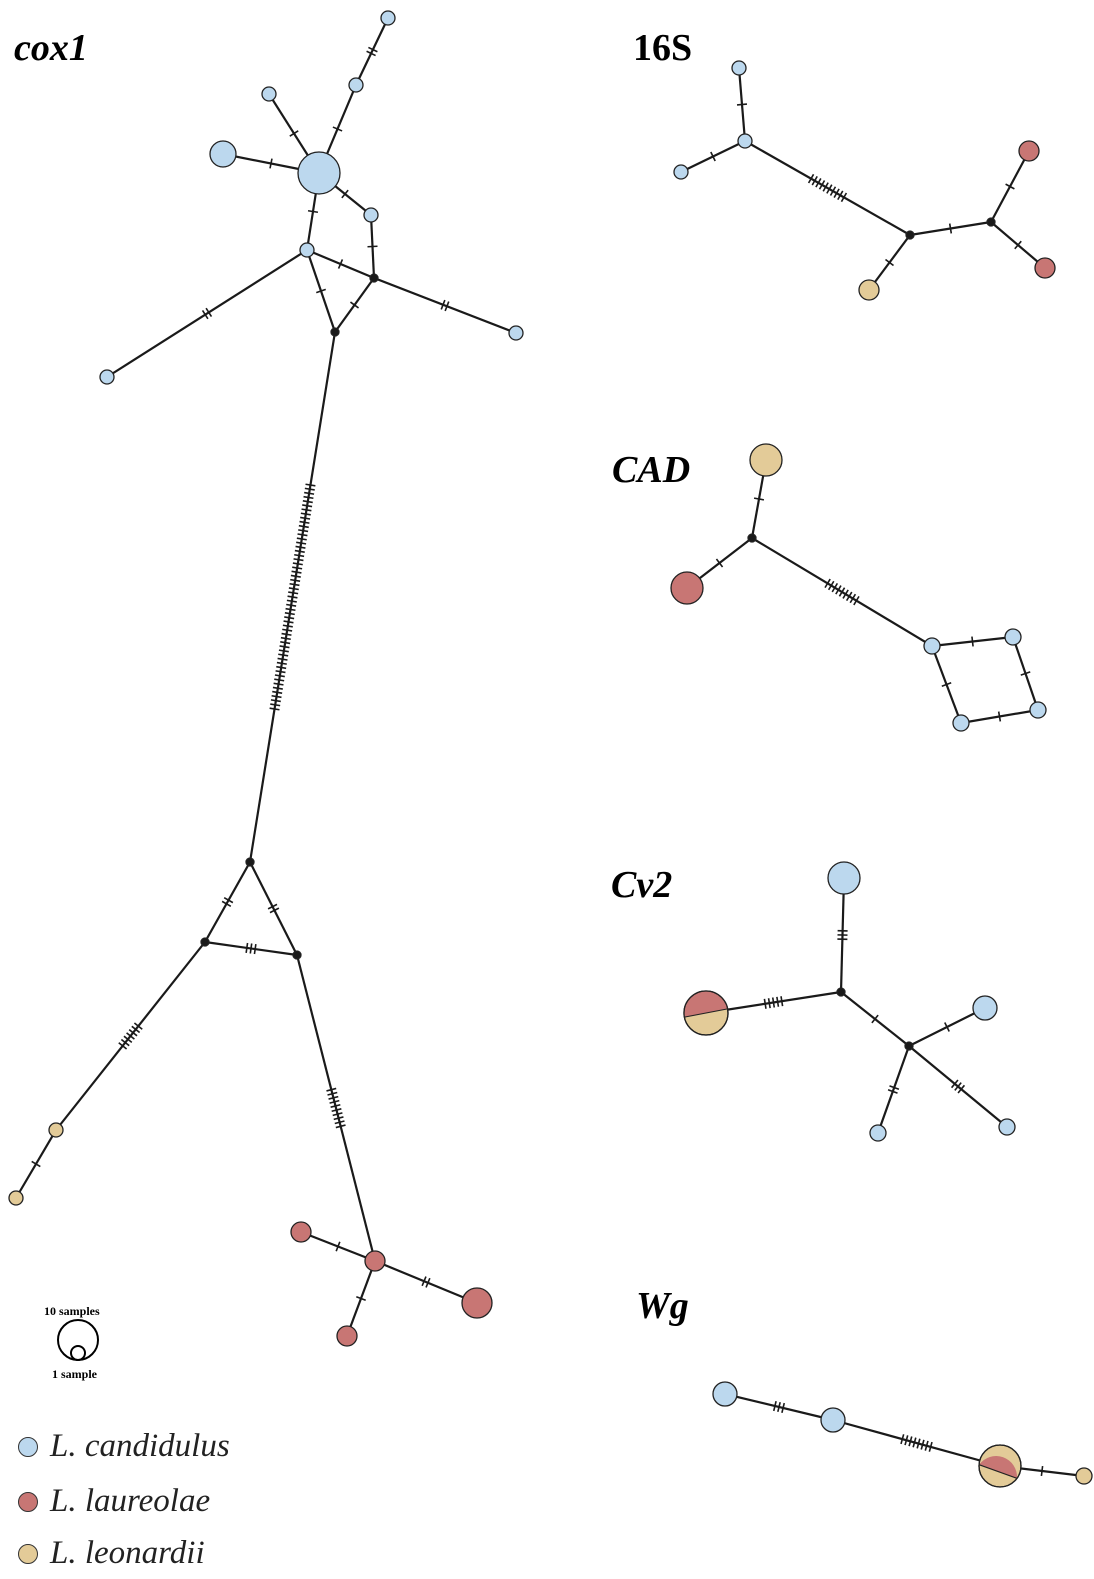 The width and height of the screenshot is (1094, 1579). I want to click on scale-label-small: 1 sample, so click(74, 1374).